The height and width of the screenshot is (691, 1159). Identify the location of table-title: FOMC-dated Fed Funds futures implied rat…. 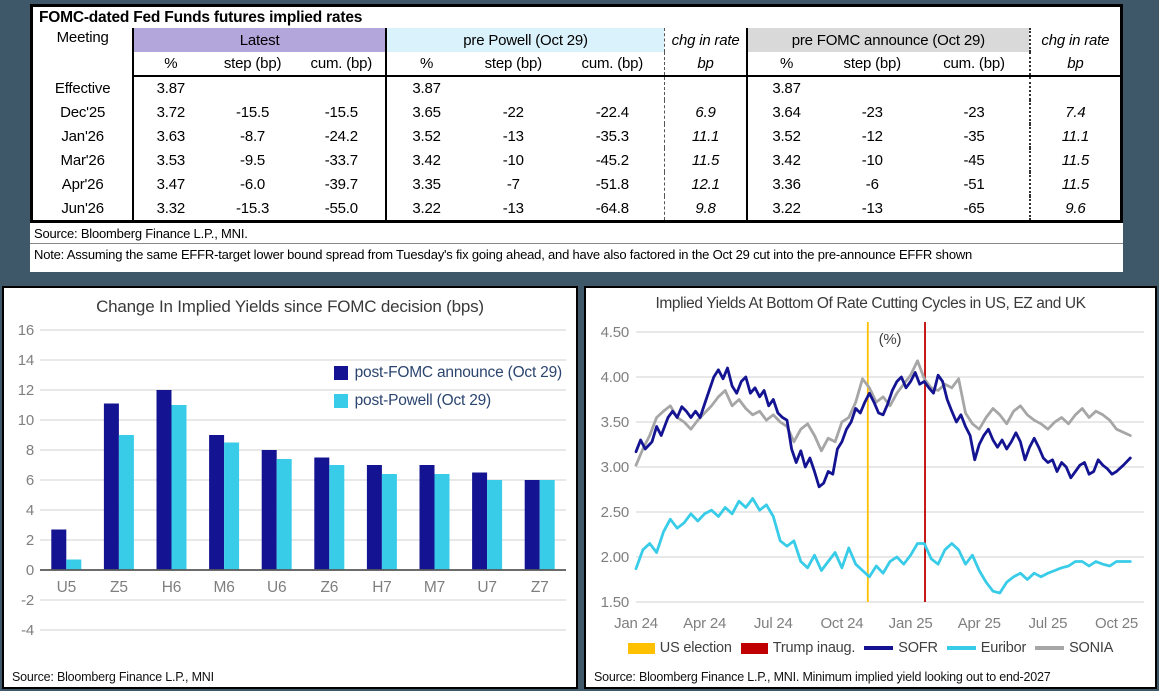
(201, 17).